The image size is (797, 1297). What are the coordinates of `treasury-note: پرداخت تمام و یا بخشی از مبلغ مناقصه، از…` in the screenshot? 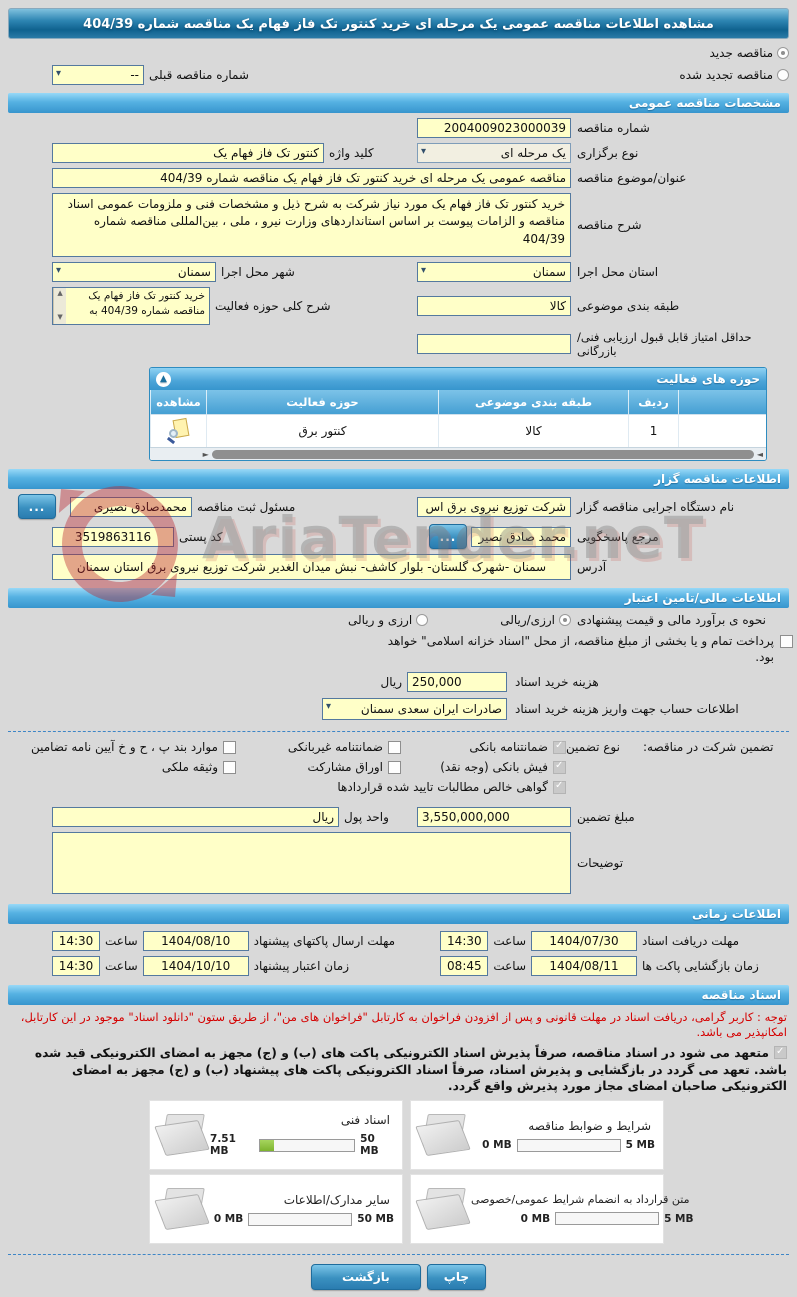 It's located at (580, 649).